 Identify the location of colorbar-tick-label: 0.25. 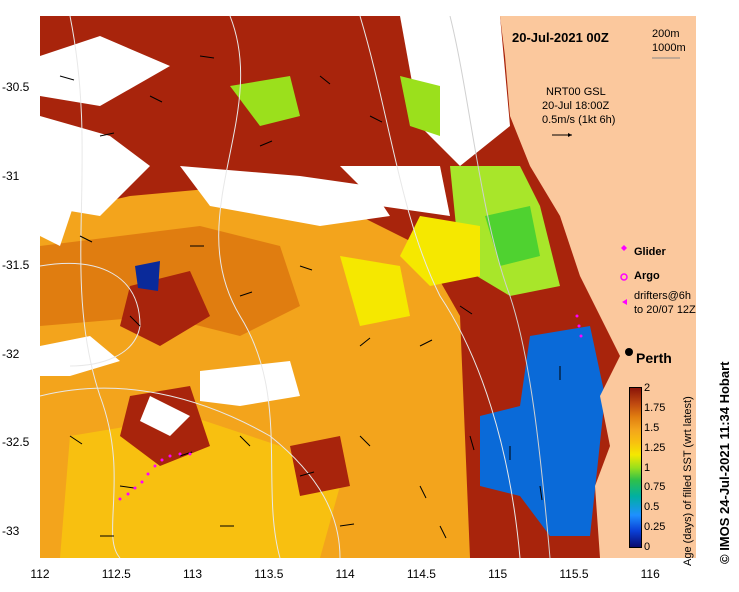
(655, 527).